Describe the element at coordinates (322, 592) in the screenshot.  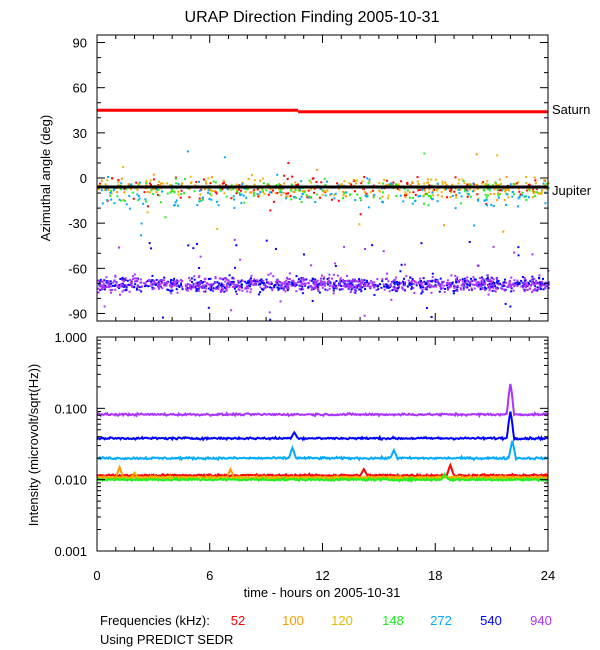
I see `x-axis-label: time - hours on 2005-10-31` at that location.